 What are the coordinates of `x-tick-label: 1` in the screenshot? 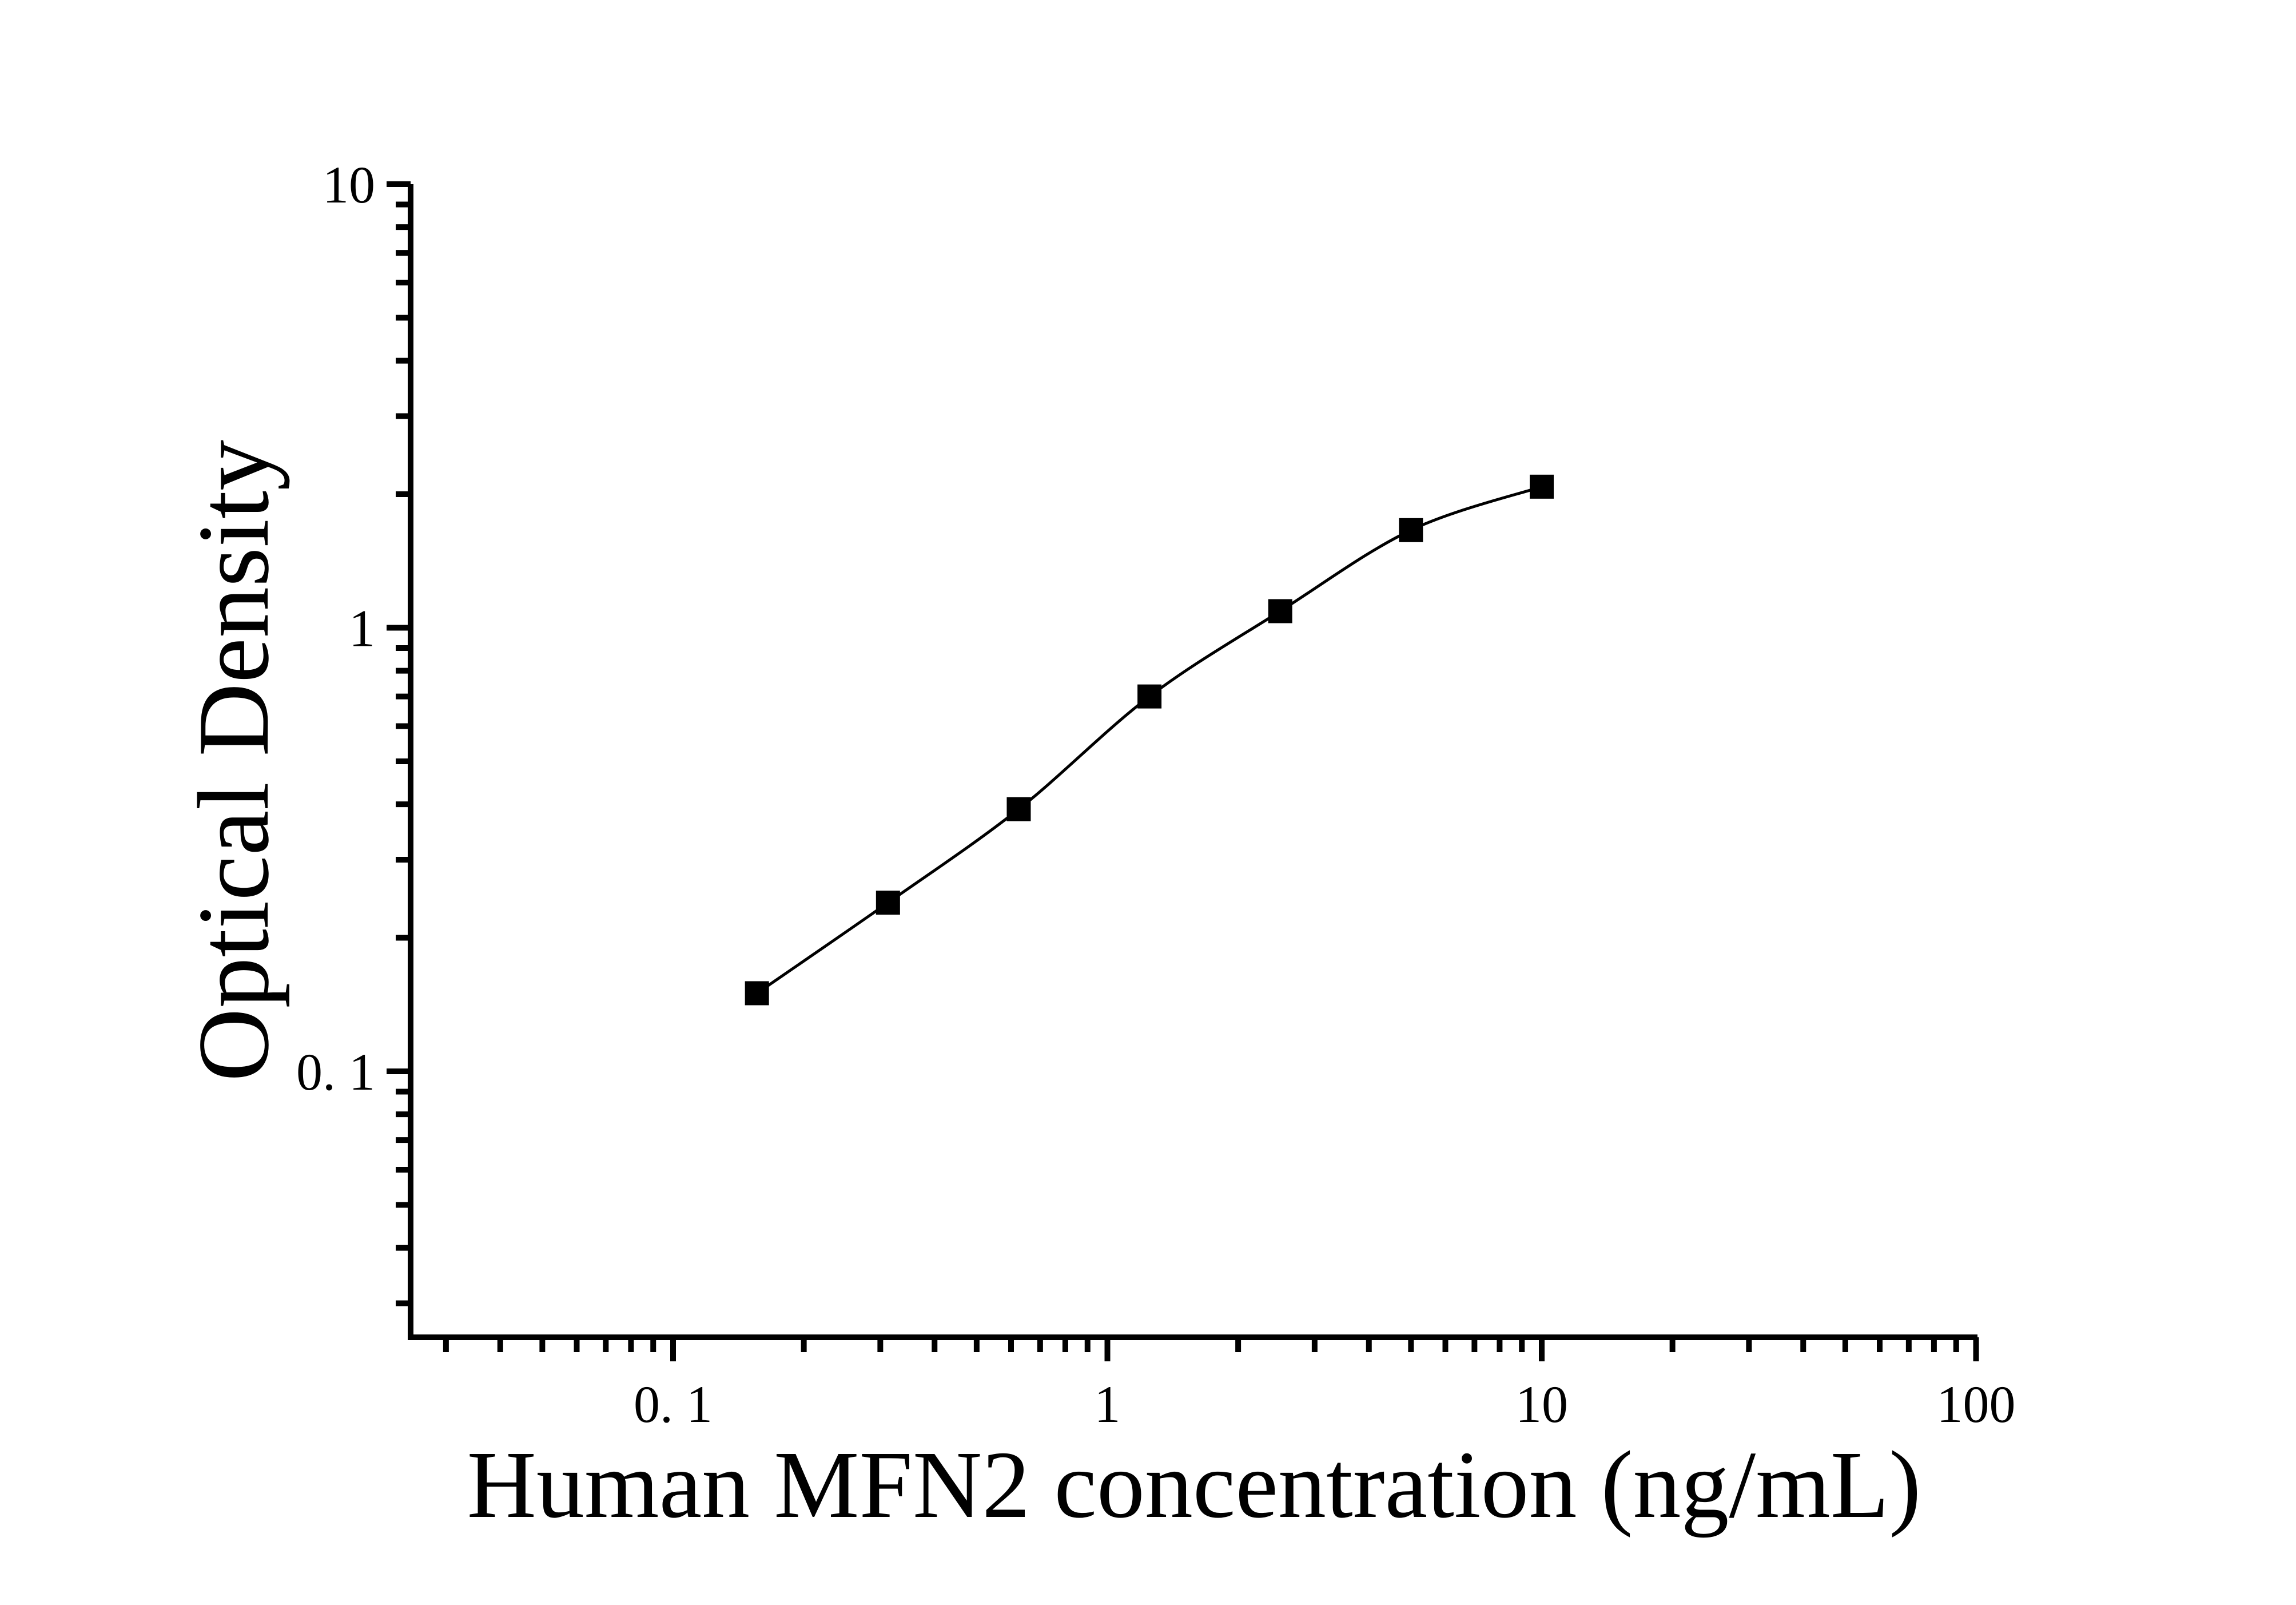 It's located at (1108, 1404).